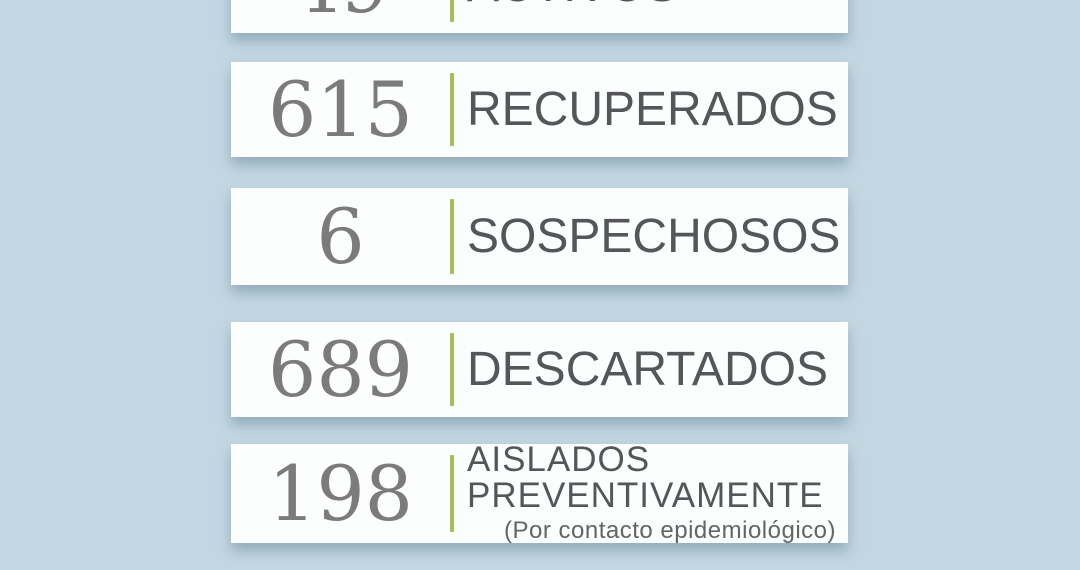 The height and width of the screenshot is (570, 1080). What do you see at coordinates (559, 461) in the screenshot?
I see `stat-label-line1: AISLADOS` at bounding box center [559, 461].